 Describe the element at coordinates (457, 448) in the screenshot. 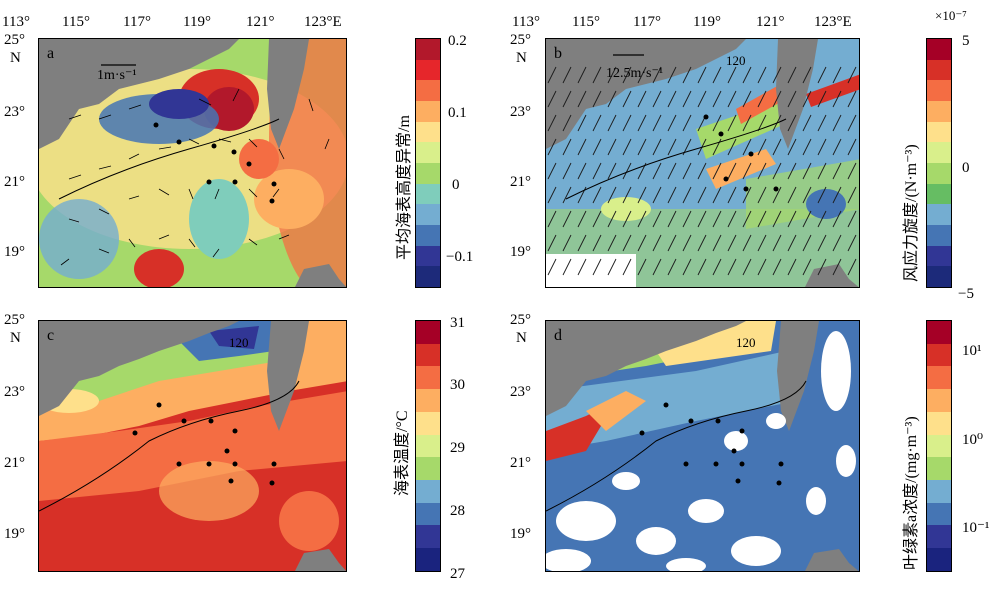

I see `sst-tick: 29` at that location.